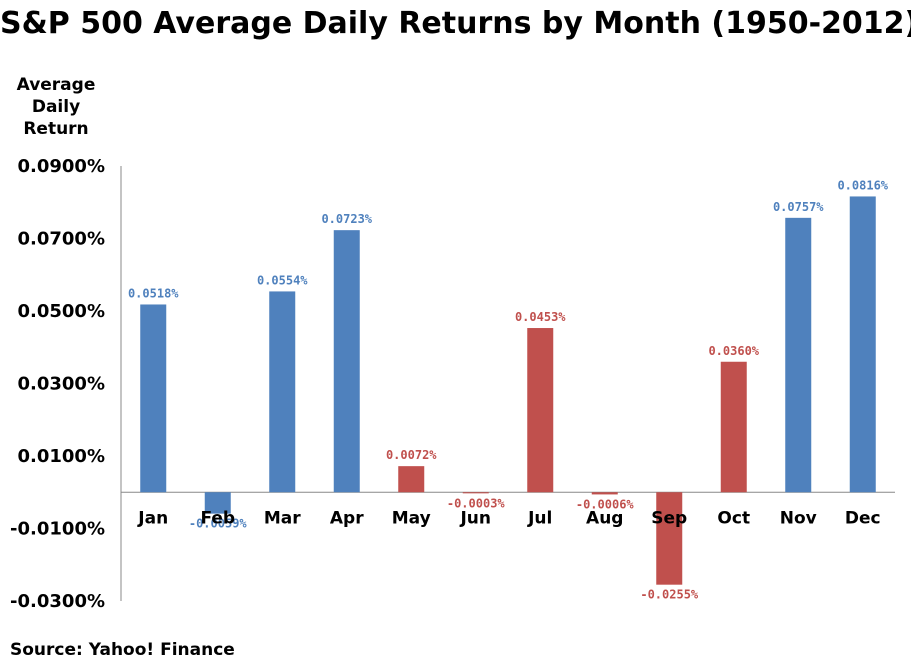 The height and width of the screenshot is (661, 911). I want to click on bar-aug, so click(604, 493).